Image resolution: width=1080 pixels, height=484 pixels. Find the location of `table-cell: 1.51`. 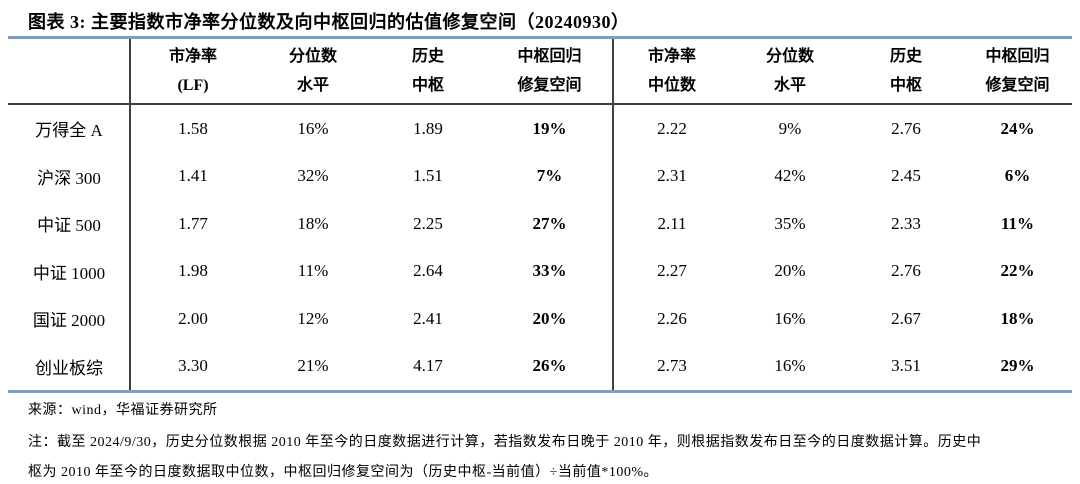

table-cell: 1.51 is located at coordinates (428, 176).